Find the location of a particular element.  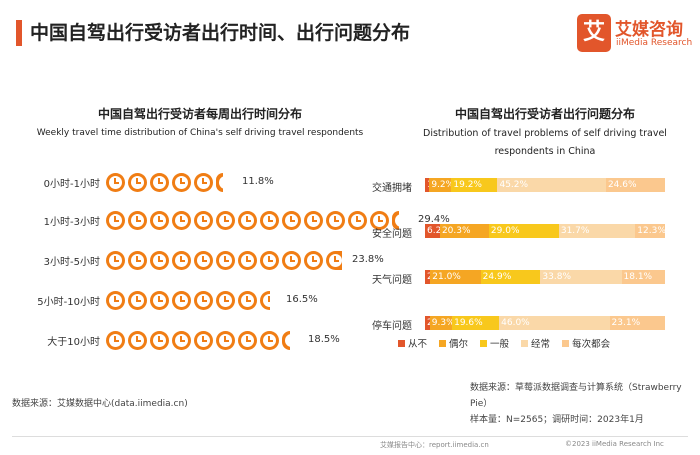

right-row-label: 天气问题 is located at coordinates (392, 280).